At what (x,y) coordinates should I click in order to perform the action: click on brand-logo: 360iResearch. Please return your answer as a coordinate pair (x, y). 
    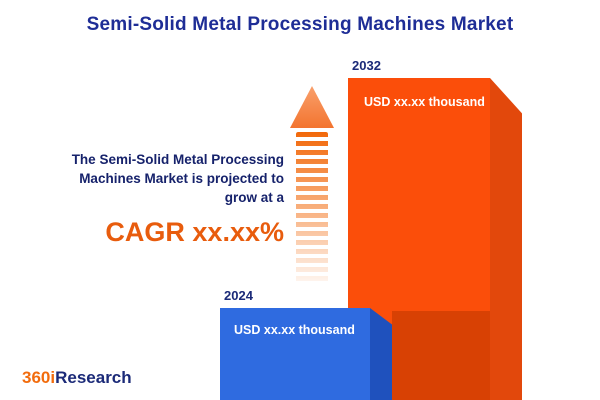
    Looking at the image, I should click on (77, 378).